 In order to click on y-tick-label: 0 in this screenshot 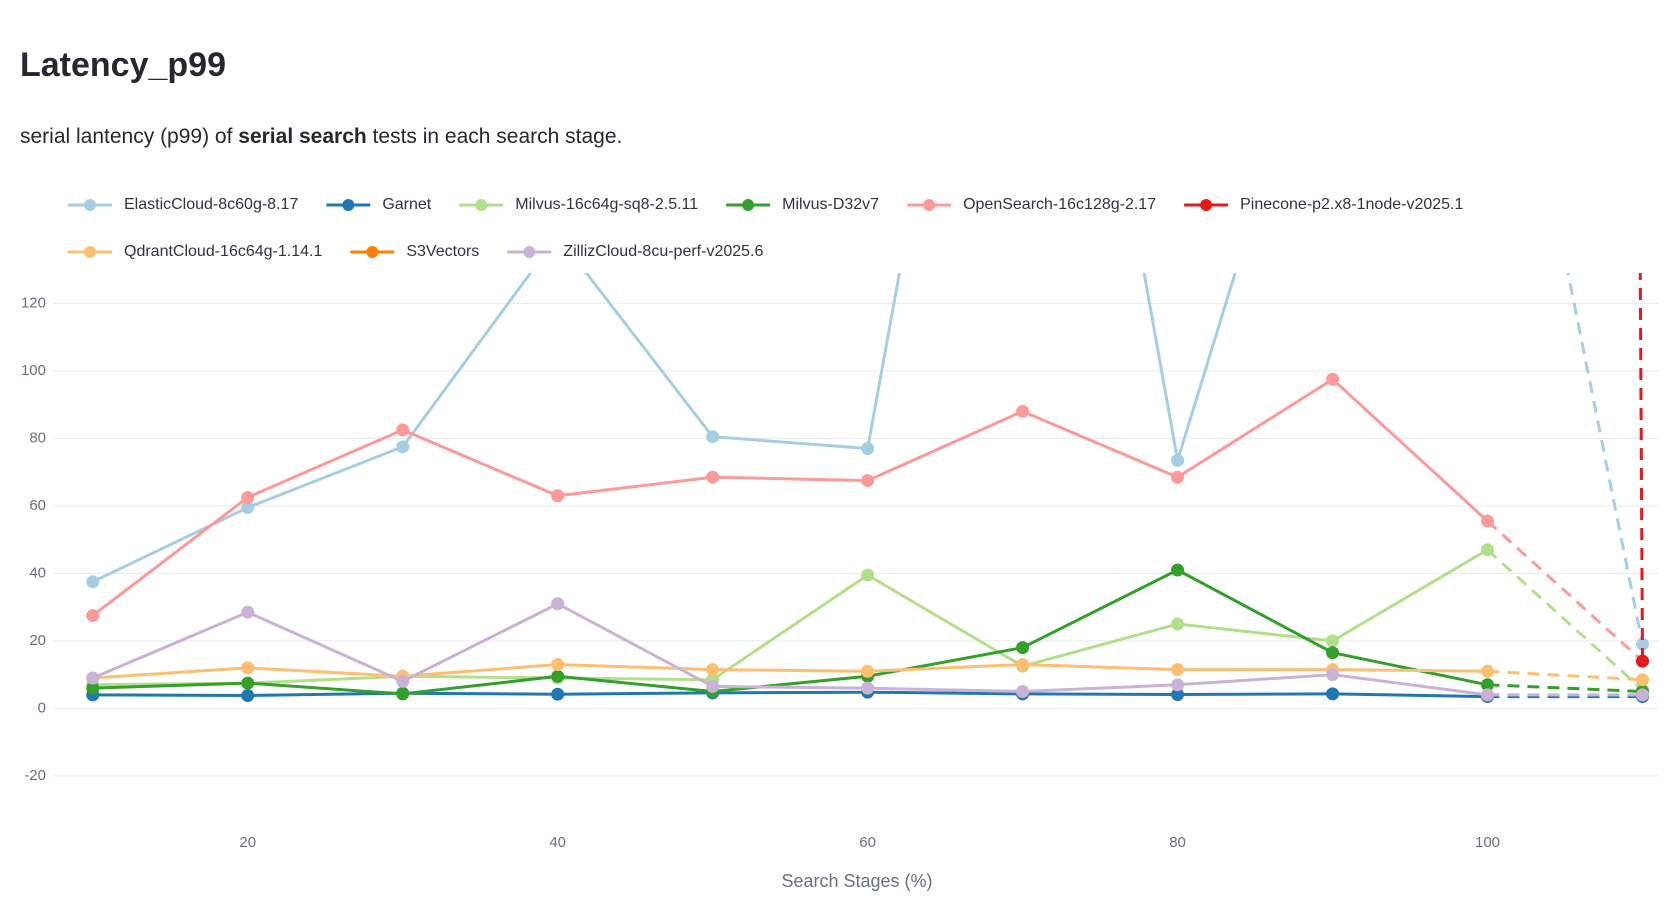, I will do `click(42, 707)`.